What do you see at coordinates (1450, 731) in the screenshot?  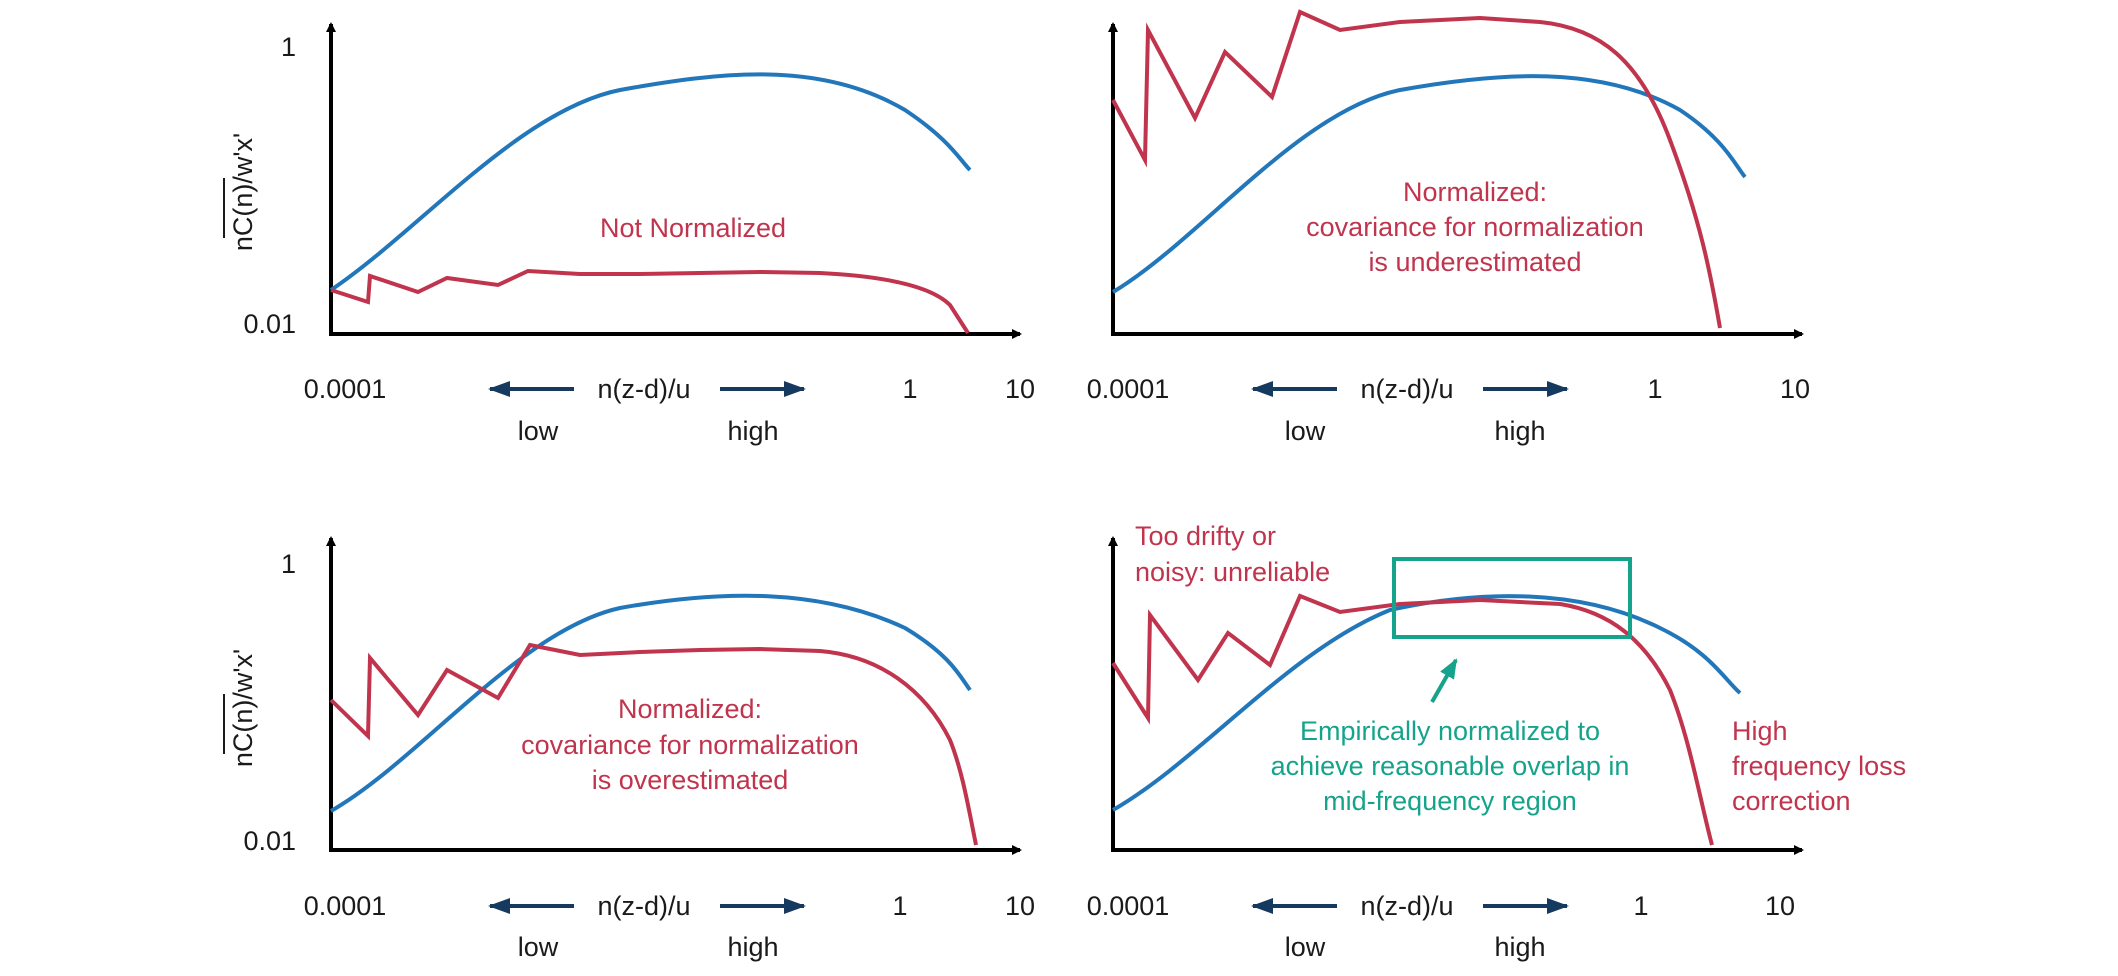 I see `annotation-empirical-1: Empirically normalized to` at bounding box center [1450, 731].